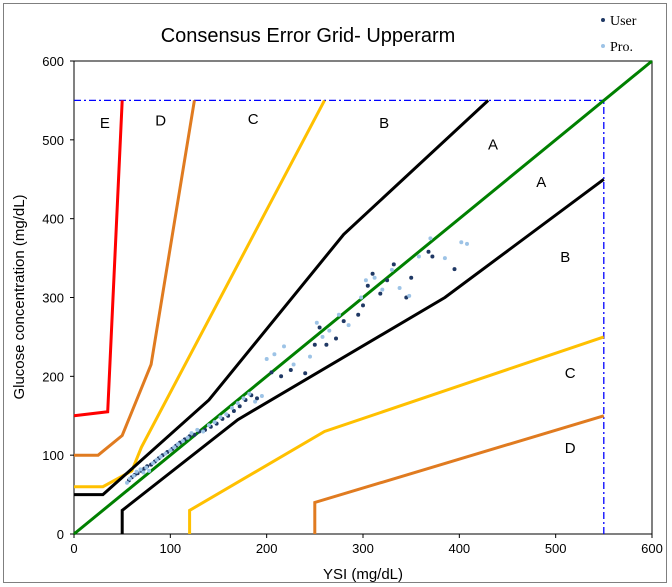  I want to click on x-tick-label: 0, so click(73, 548).